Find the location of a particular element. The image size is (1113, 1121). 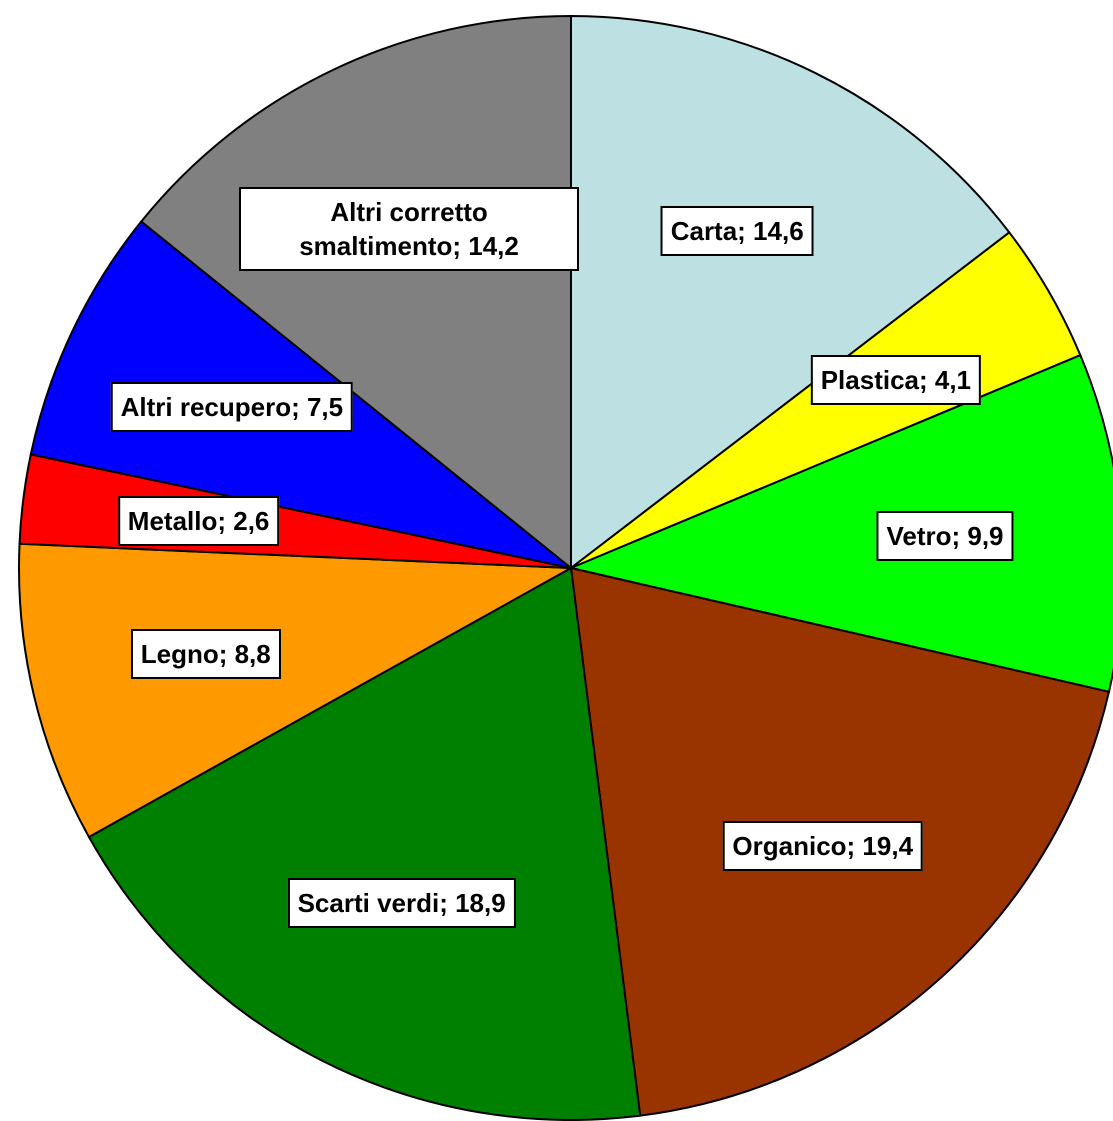

data-label: Legno; 8,8 is located at coordinates (205, 654).